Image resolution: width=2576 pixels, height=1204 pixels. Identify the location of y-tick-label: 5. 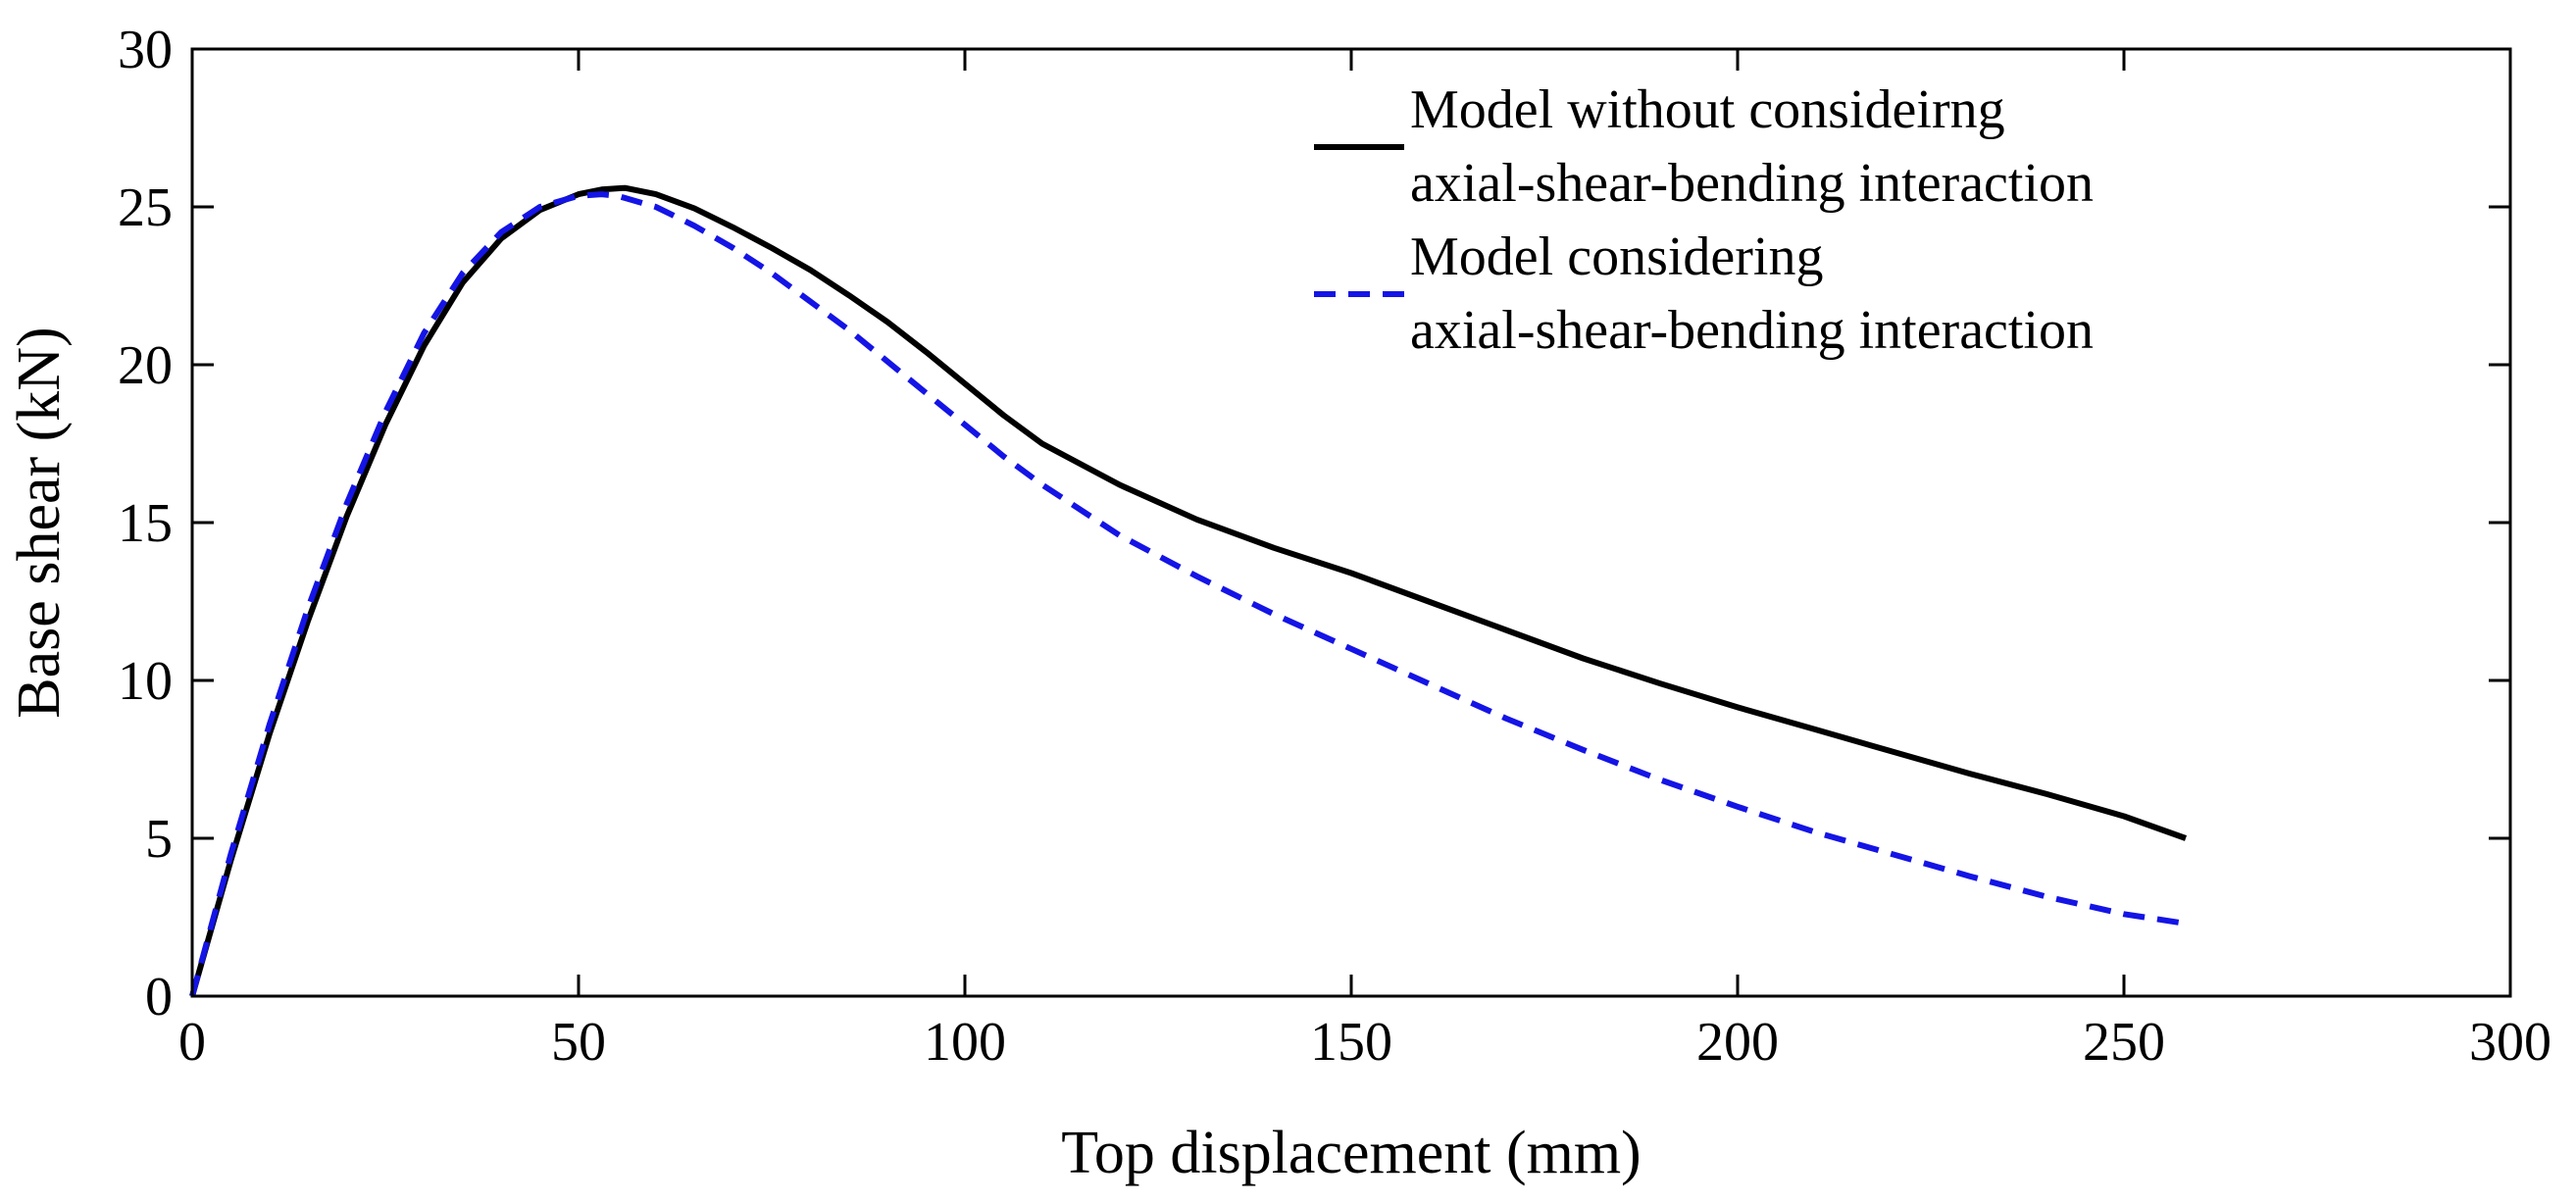
(159, 839).